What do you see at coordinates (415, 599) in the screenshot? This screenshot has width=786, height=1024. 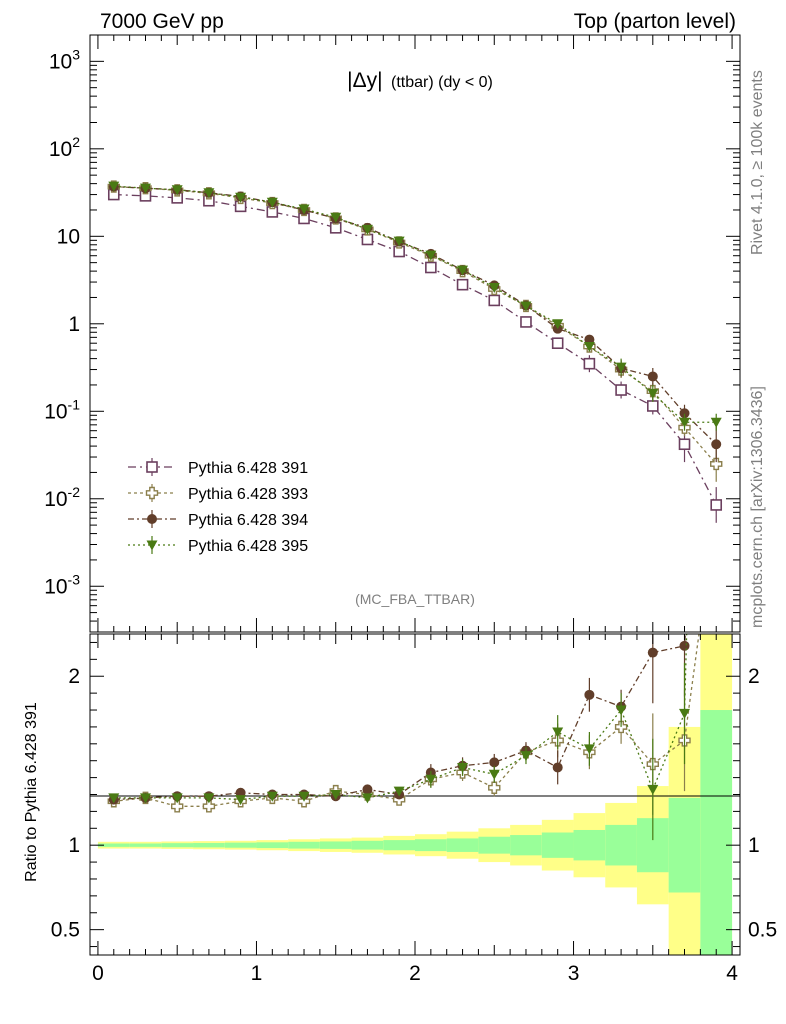 I see `analysis-tag: (MC_FBA_TTBAR)` at bounding box center [415, 599].